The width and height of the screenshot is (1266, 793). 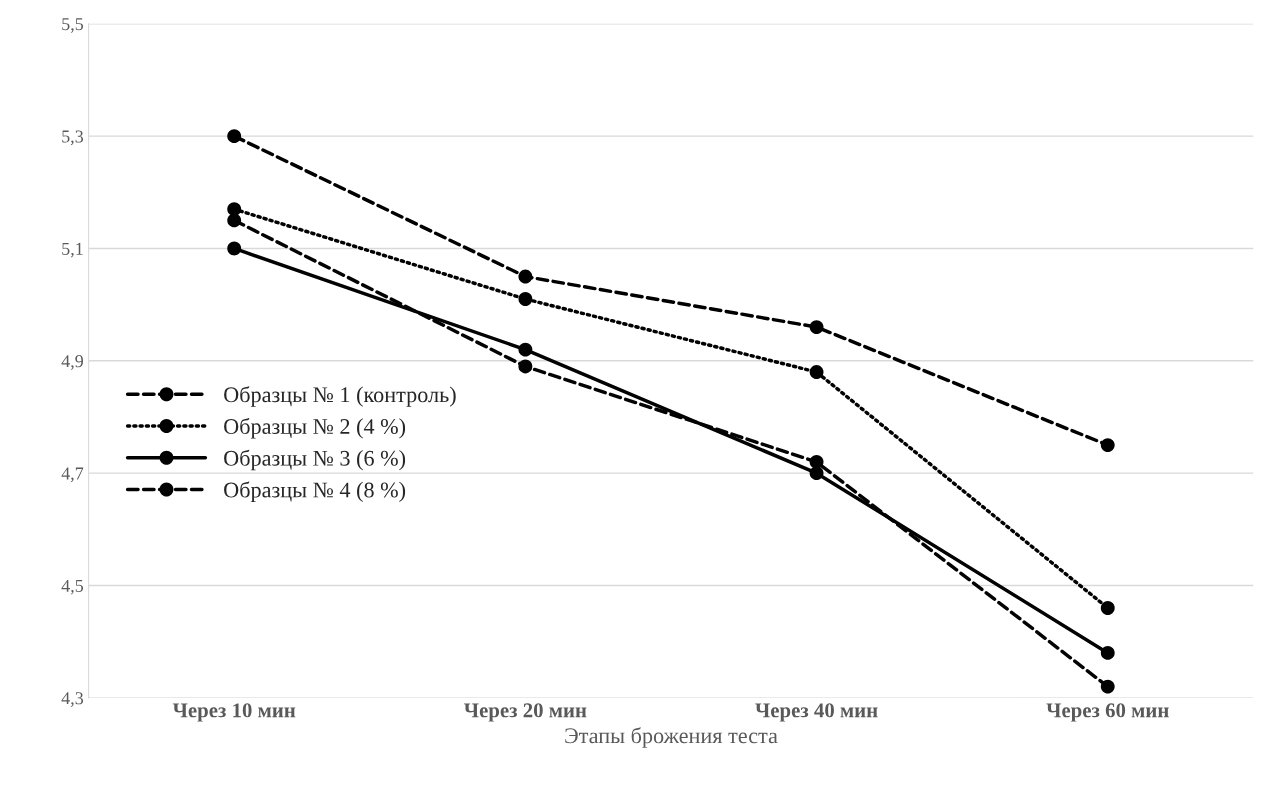 What do you see at coordinates (72, 699) in the screenshot?
I see `y-tick-label: 4,3` at bounding box center [72, 699].